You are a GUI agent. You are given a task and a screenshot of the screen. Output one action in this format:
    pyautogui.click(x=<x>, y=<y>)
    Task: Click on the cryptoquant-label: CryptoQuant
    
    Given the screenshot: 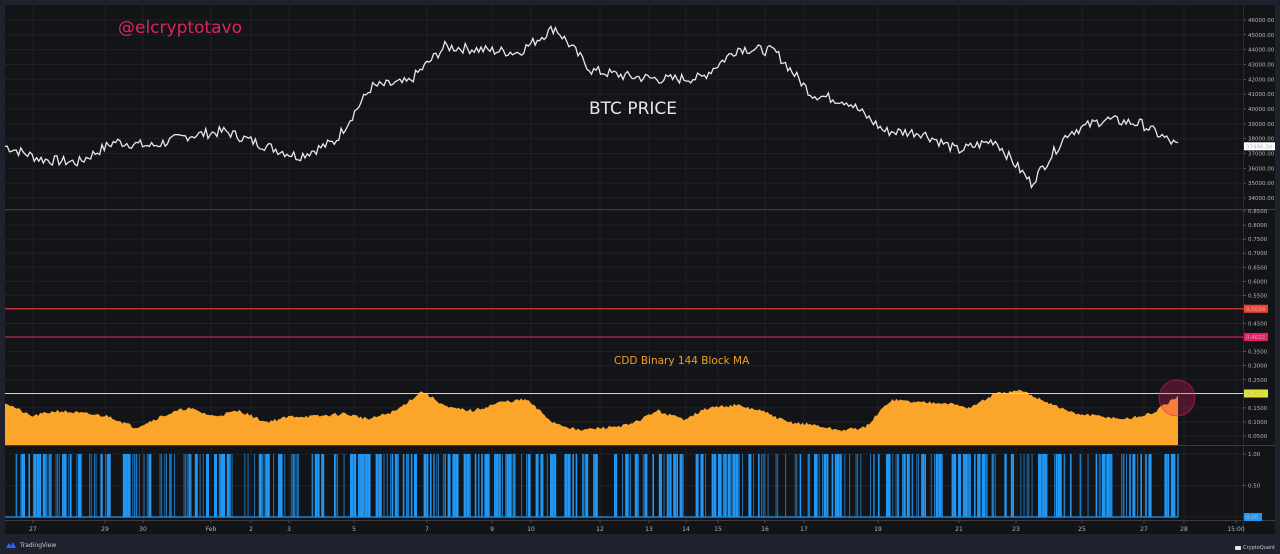 What is the action you would take?
    pyautogui.click(x=1259, y=548)
    